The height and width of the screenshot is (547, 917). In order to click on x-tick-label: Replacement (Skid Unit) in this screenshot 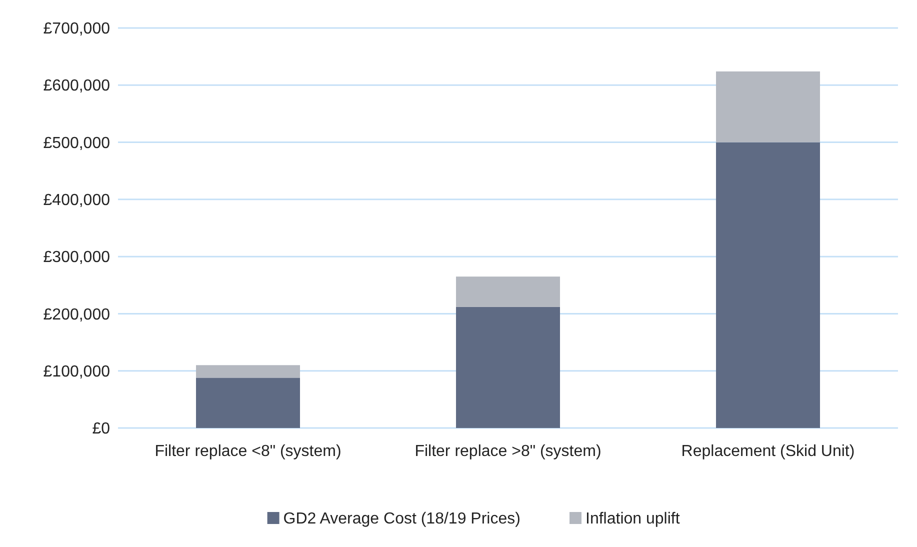, I will do `click(768, 451)`.